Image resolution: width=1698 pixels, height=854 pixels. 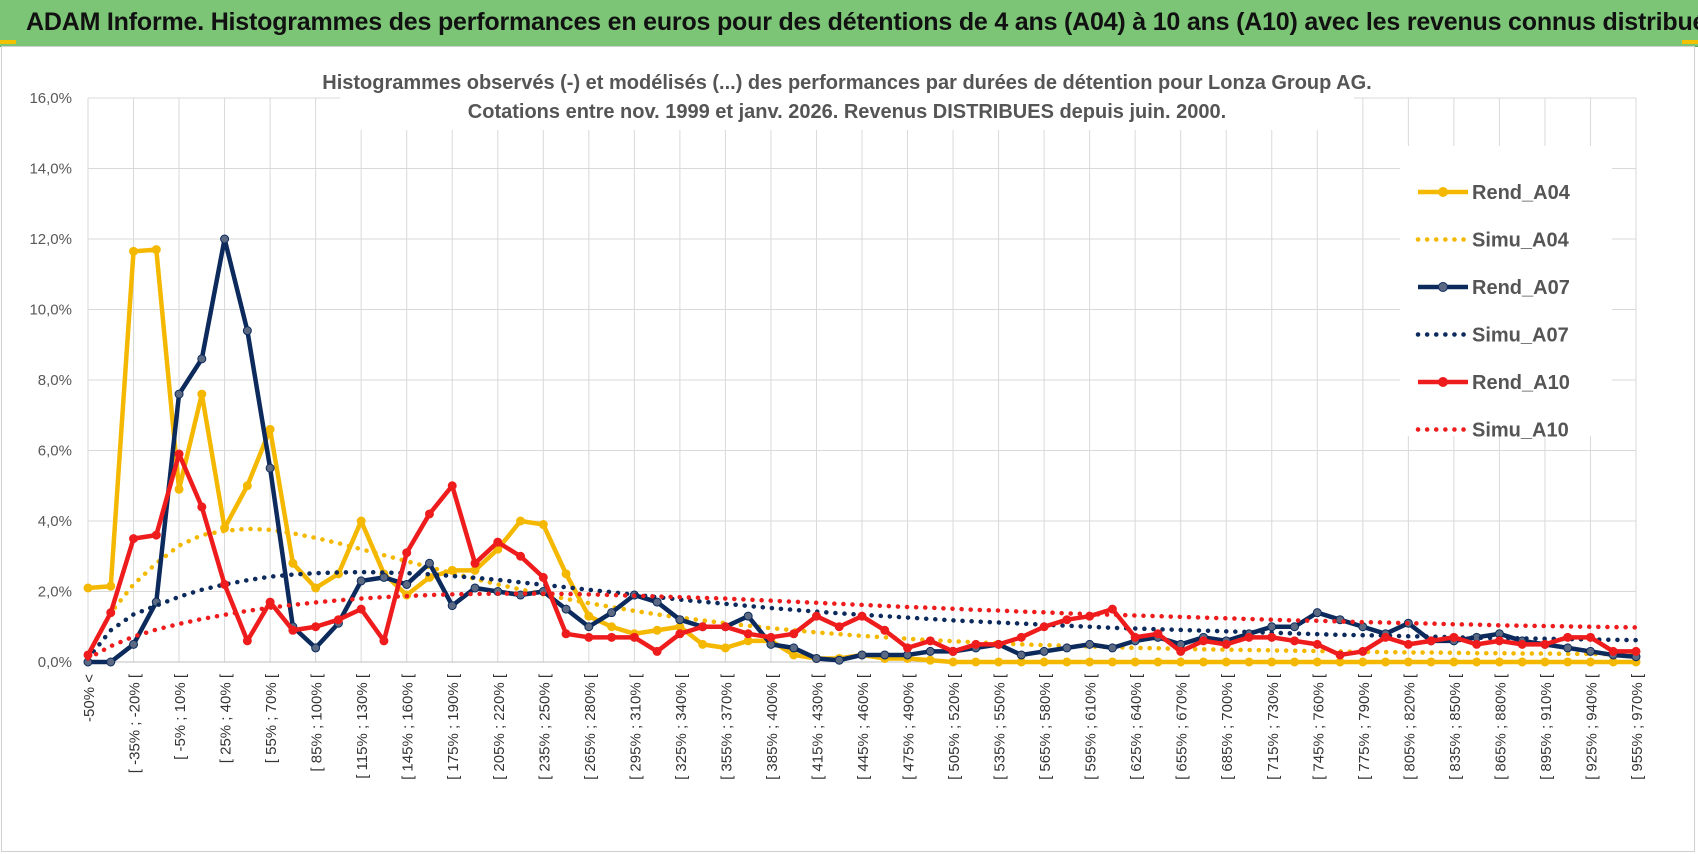 I want to click on x-tick-label: [ 175% ; 190% [, so click(x=453, y=726).